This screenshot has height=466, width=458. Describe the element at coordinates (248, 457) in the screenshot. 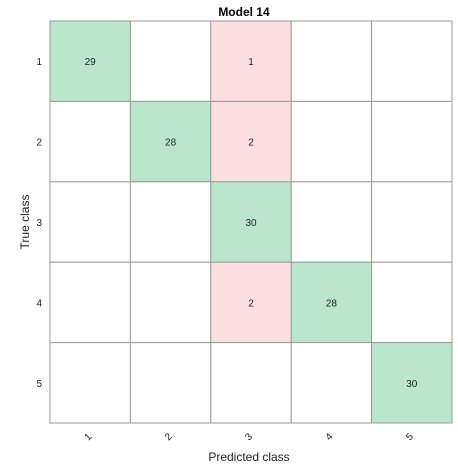

I see `x-axis-label: Predicted class` at that location.